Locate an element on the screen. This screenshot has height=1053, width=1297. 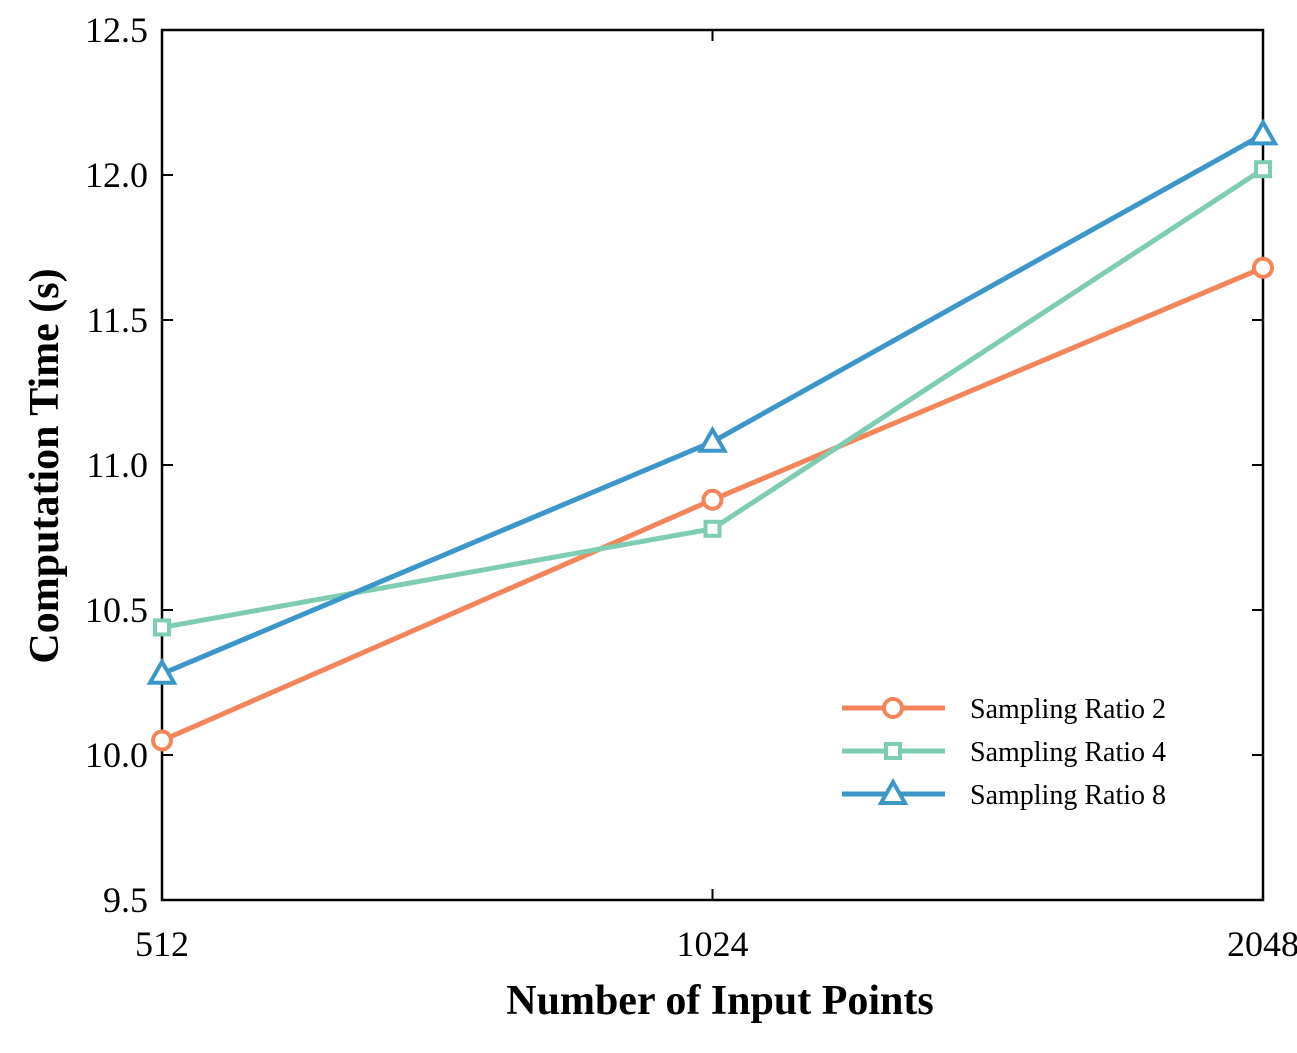
y-axis-title: Computation Time (s) is located at coordinates (45, 465).